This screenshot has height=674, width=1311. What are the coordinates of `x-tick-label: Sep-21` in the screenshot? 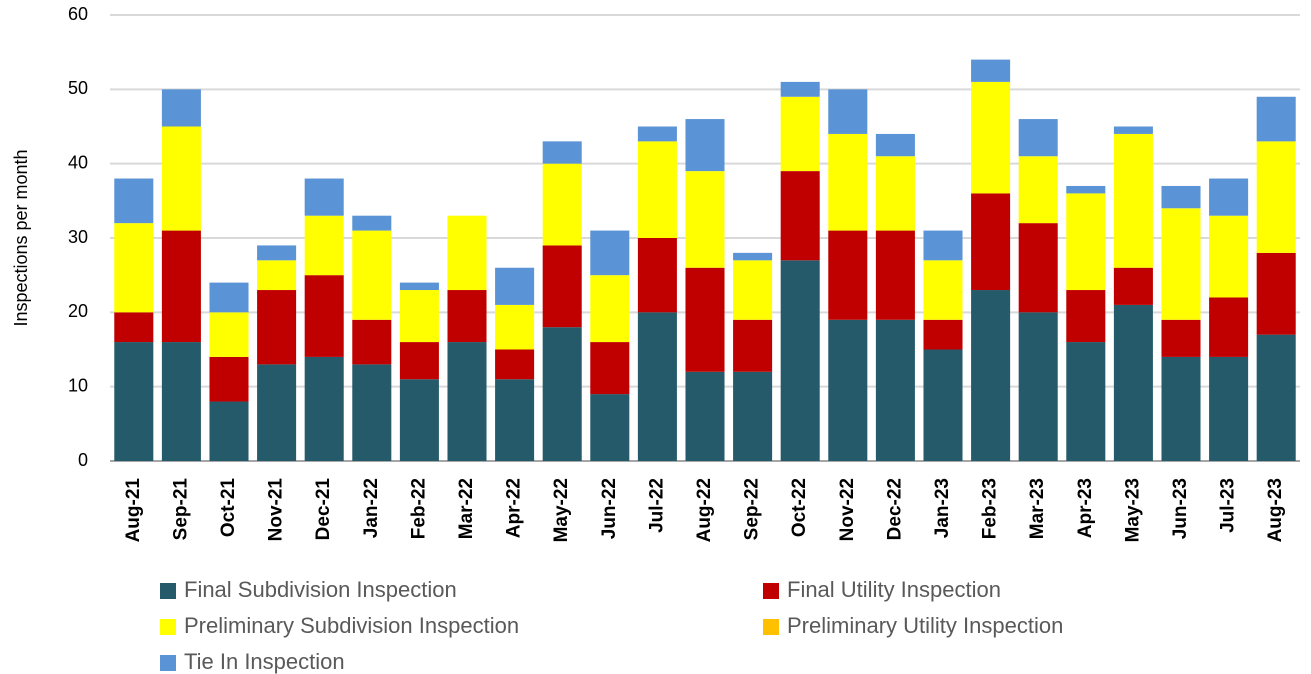 It's located at (180, 509).